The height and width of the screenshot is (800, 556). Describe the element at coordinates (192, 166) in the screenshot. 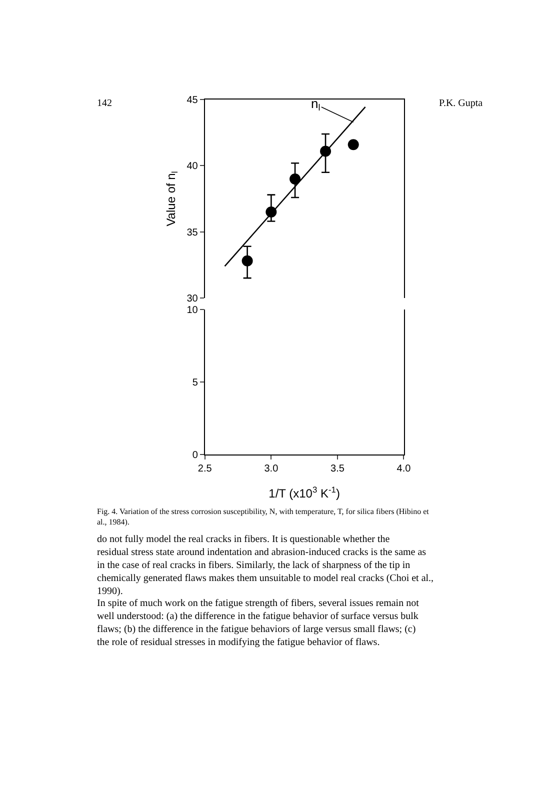

I see `y-tick-label: 40` at that location.